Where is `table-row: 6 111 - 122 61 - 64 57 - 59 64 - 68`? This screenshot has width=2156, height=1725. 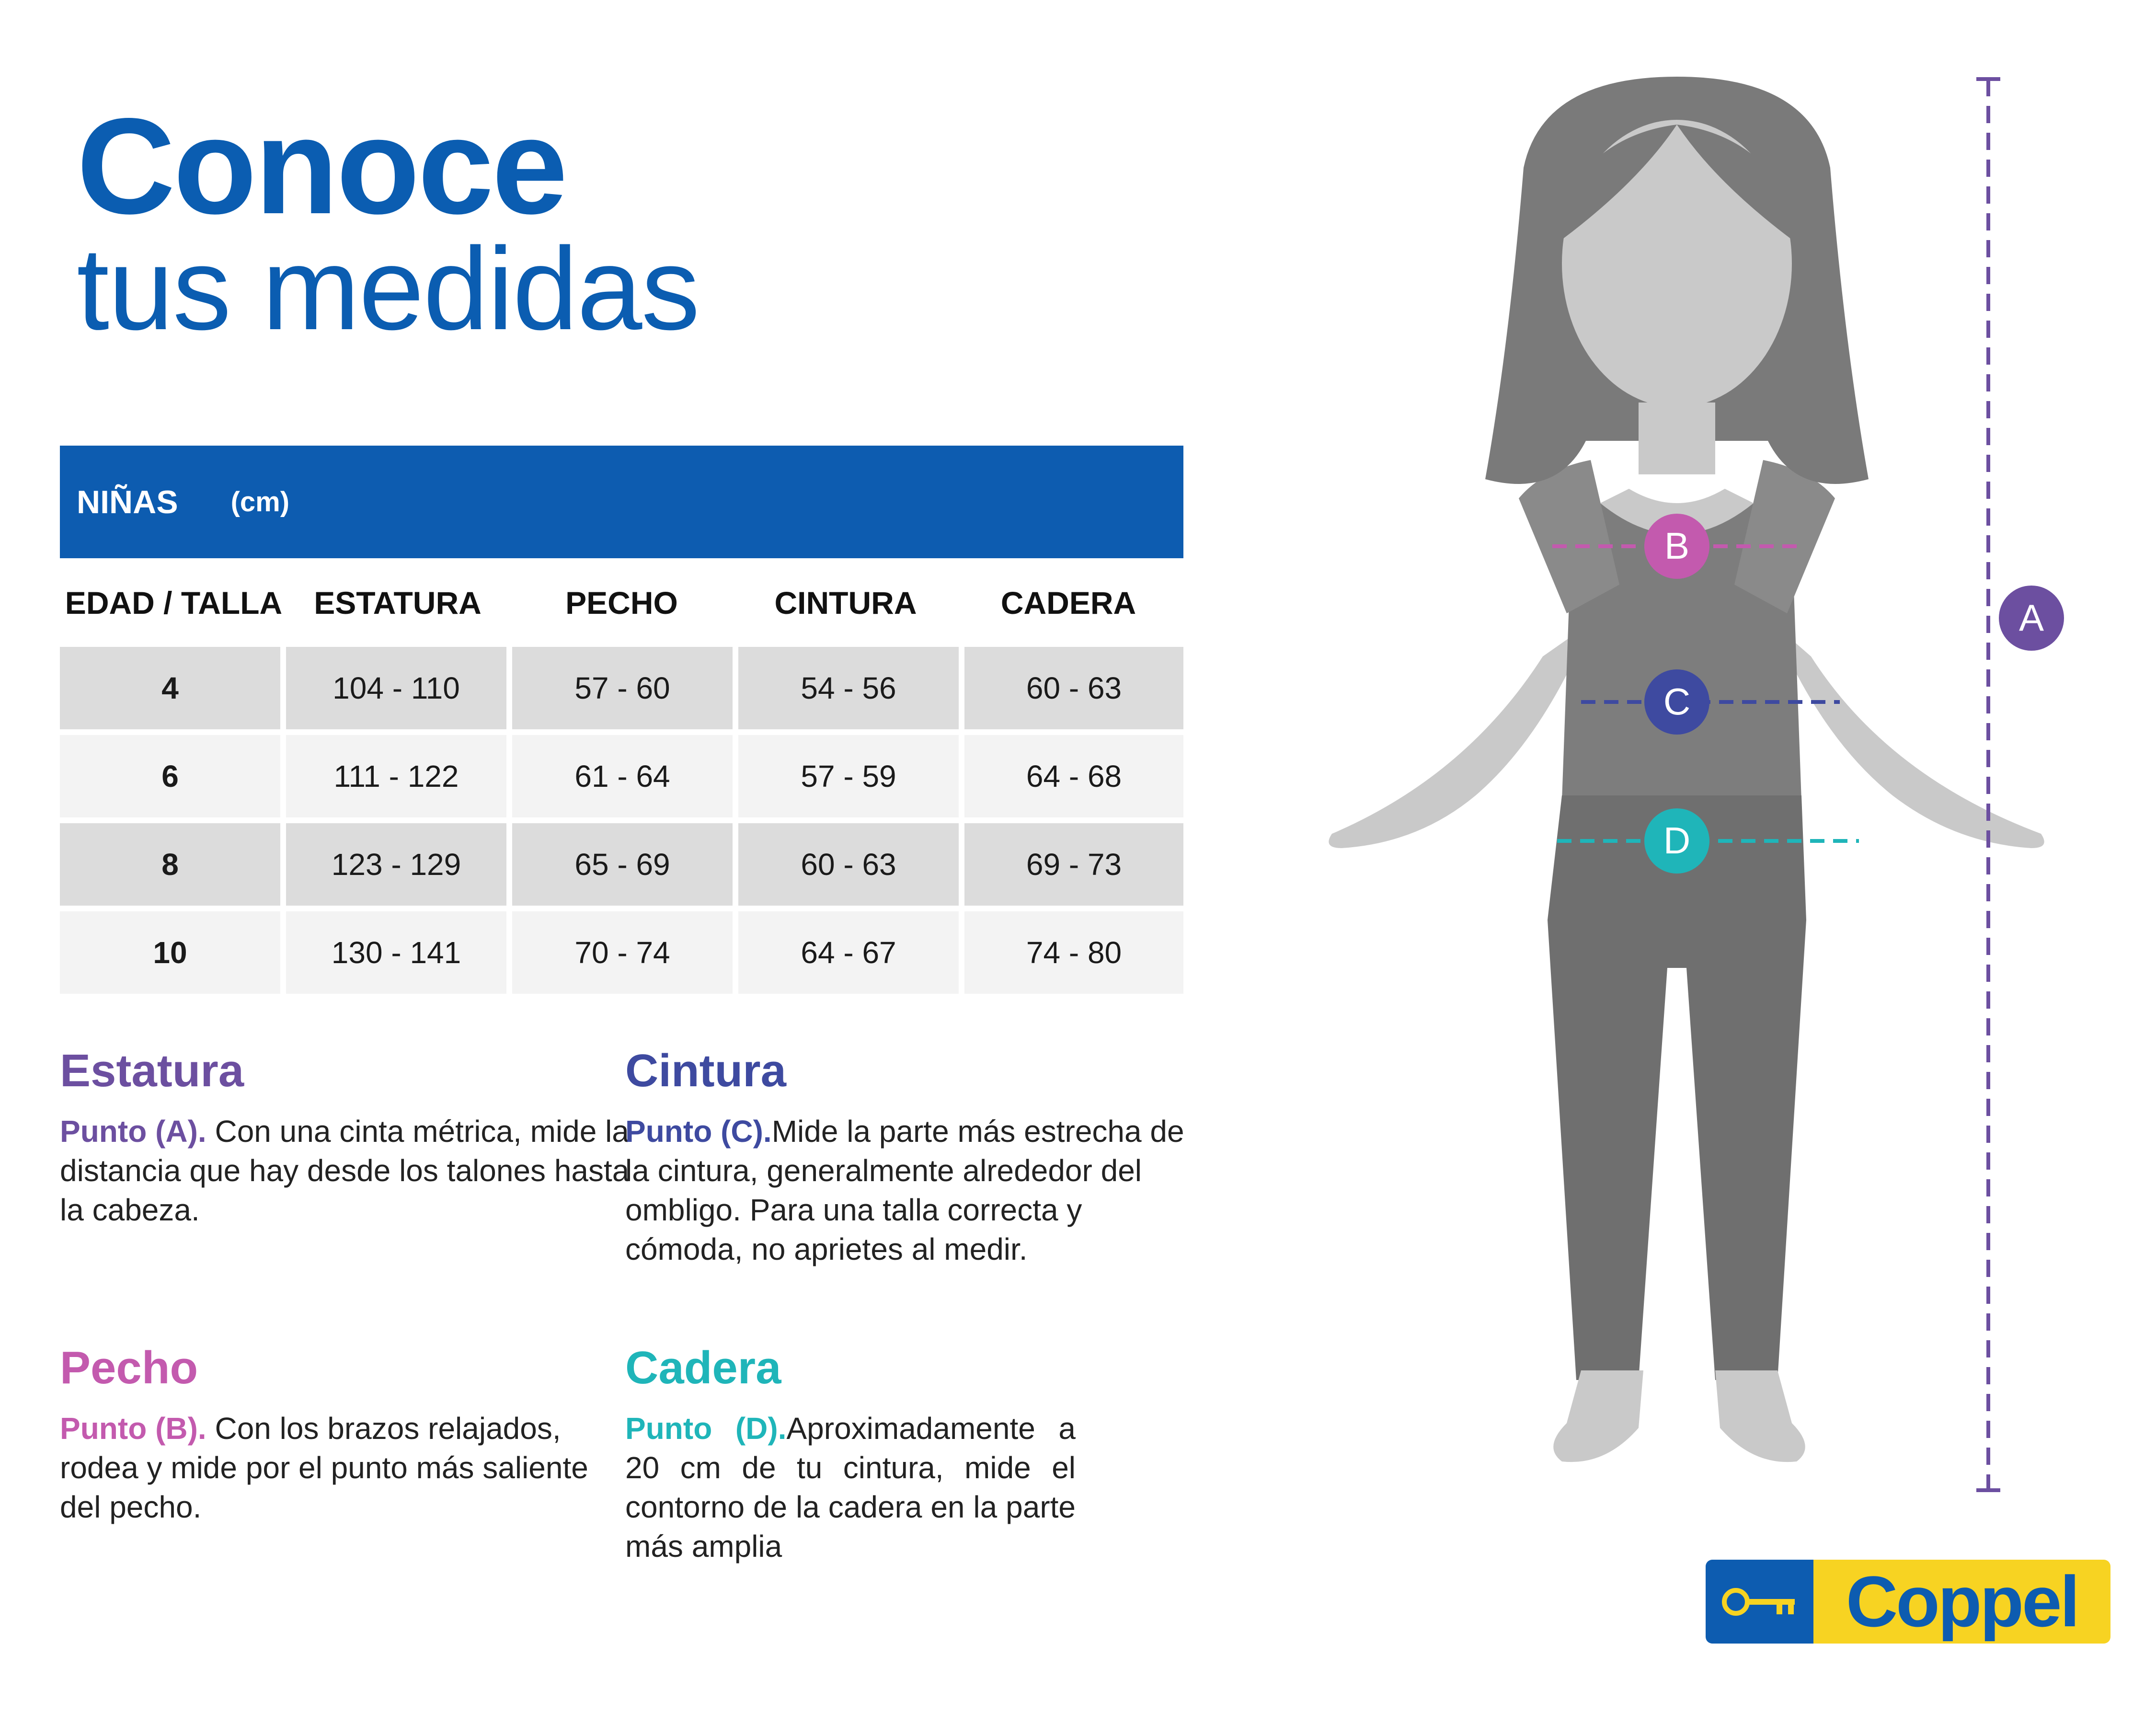
table-row: 6 111 - 122 61 - 64 57 - 59 64 - 68 is located at coordinates (621, 776).